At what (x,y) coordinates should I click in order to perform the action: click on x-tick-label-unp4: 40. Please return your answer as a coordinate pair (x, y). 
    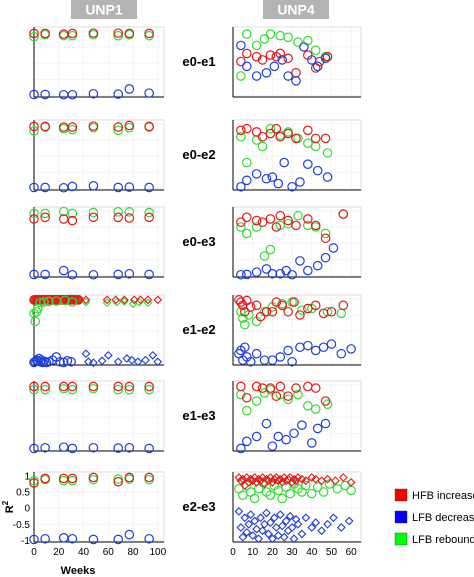
    Looking at the image, I should click on (312, 552).